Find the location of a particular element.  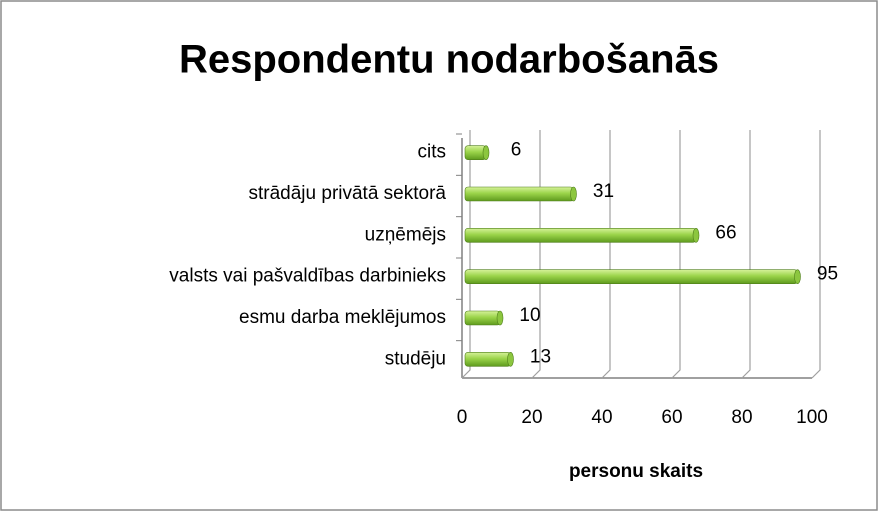

data-label: 66 is located at coordinates (725, 232).